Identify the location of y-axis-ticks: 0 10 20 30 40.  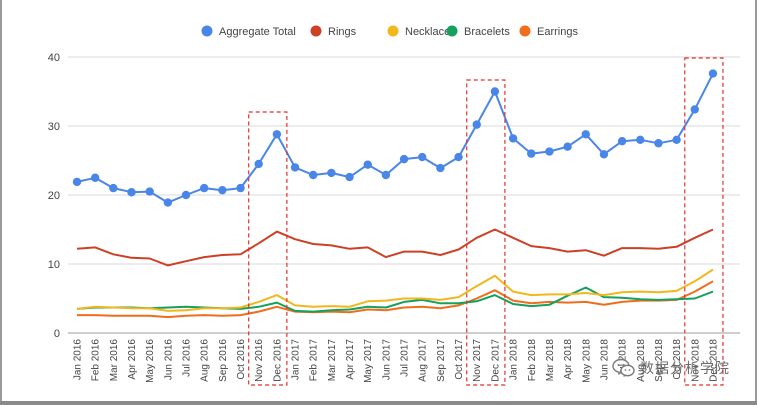
(54, 196).